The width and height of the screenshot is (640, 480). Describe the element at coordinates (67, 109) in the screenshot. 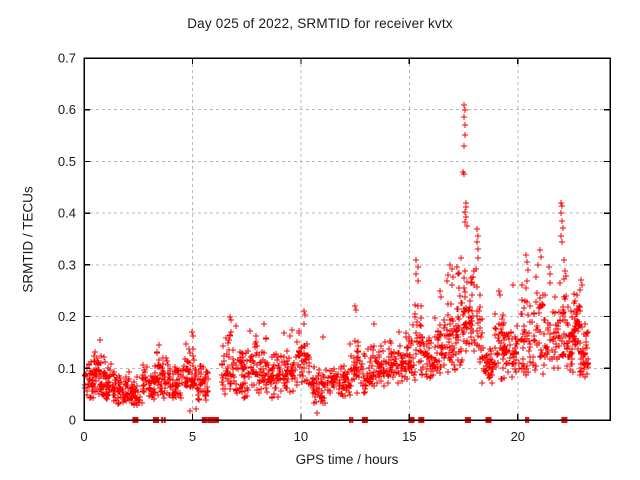

I see `y-tick-label: 0.6` at that location.